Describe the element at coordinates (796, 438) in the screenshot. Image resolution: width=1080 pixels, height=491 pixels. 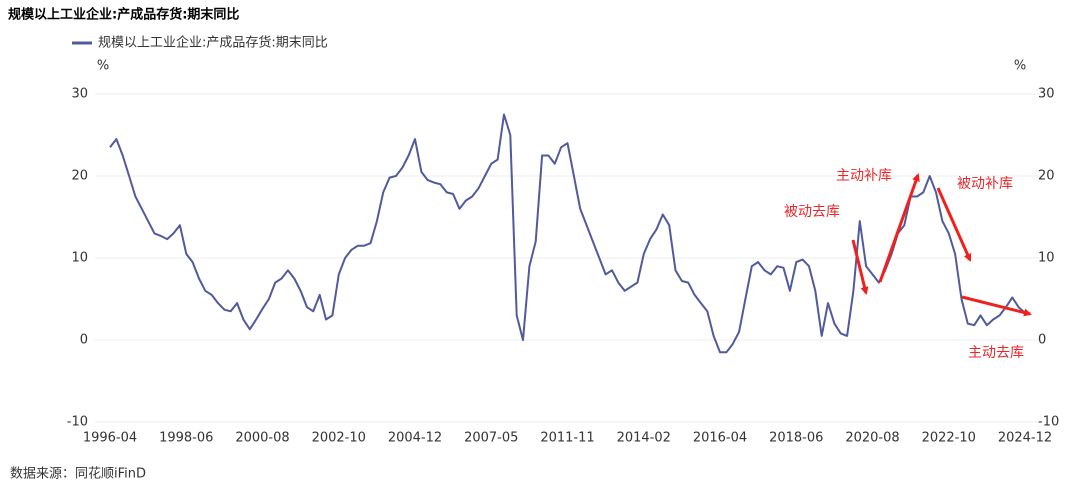
I see `x-tick-label: 2018-06` at that location.